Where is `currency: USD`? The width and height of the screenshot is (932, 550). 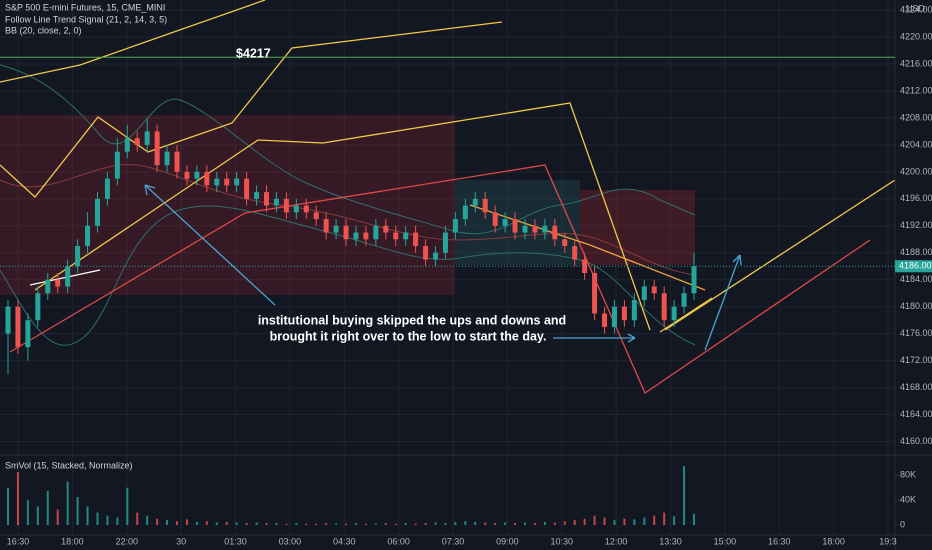
currency: USD is located at coordinates (916, 8).